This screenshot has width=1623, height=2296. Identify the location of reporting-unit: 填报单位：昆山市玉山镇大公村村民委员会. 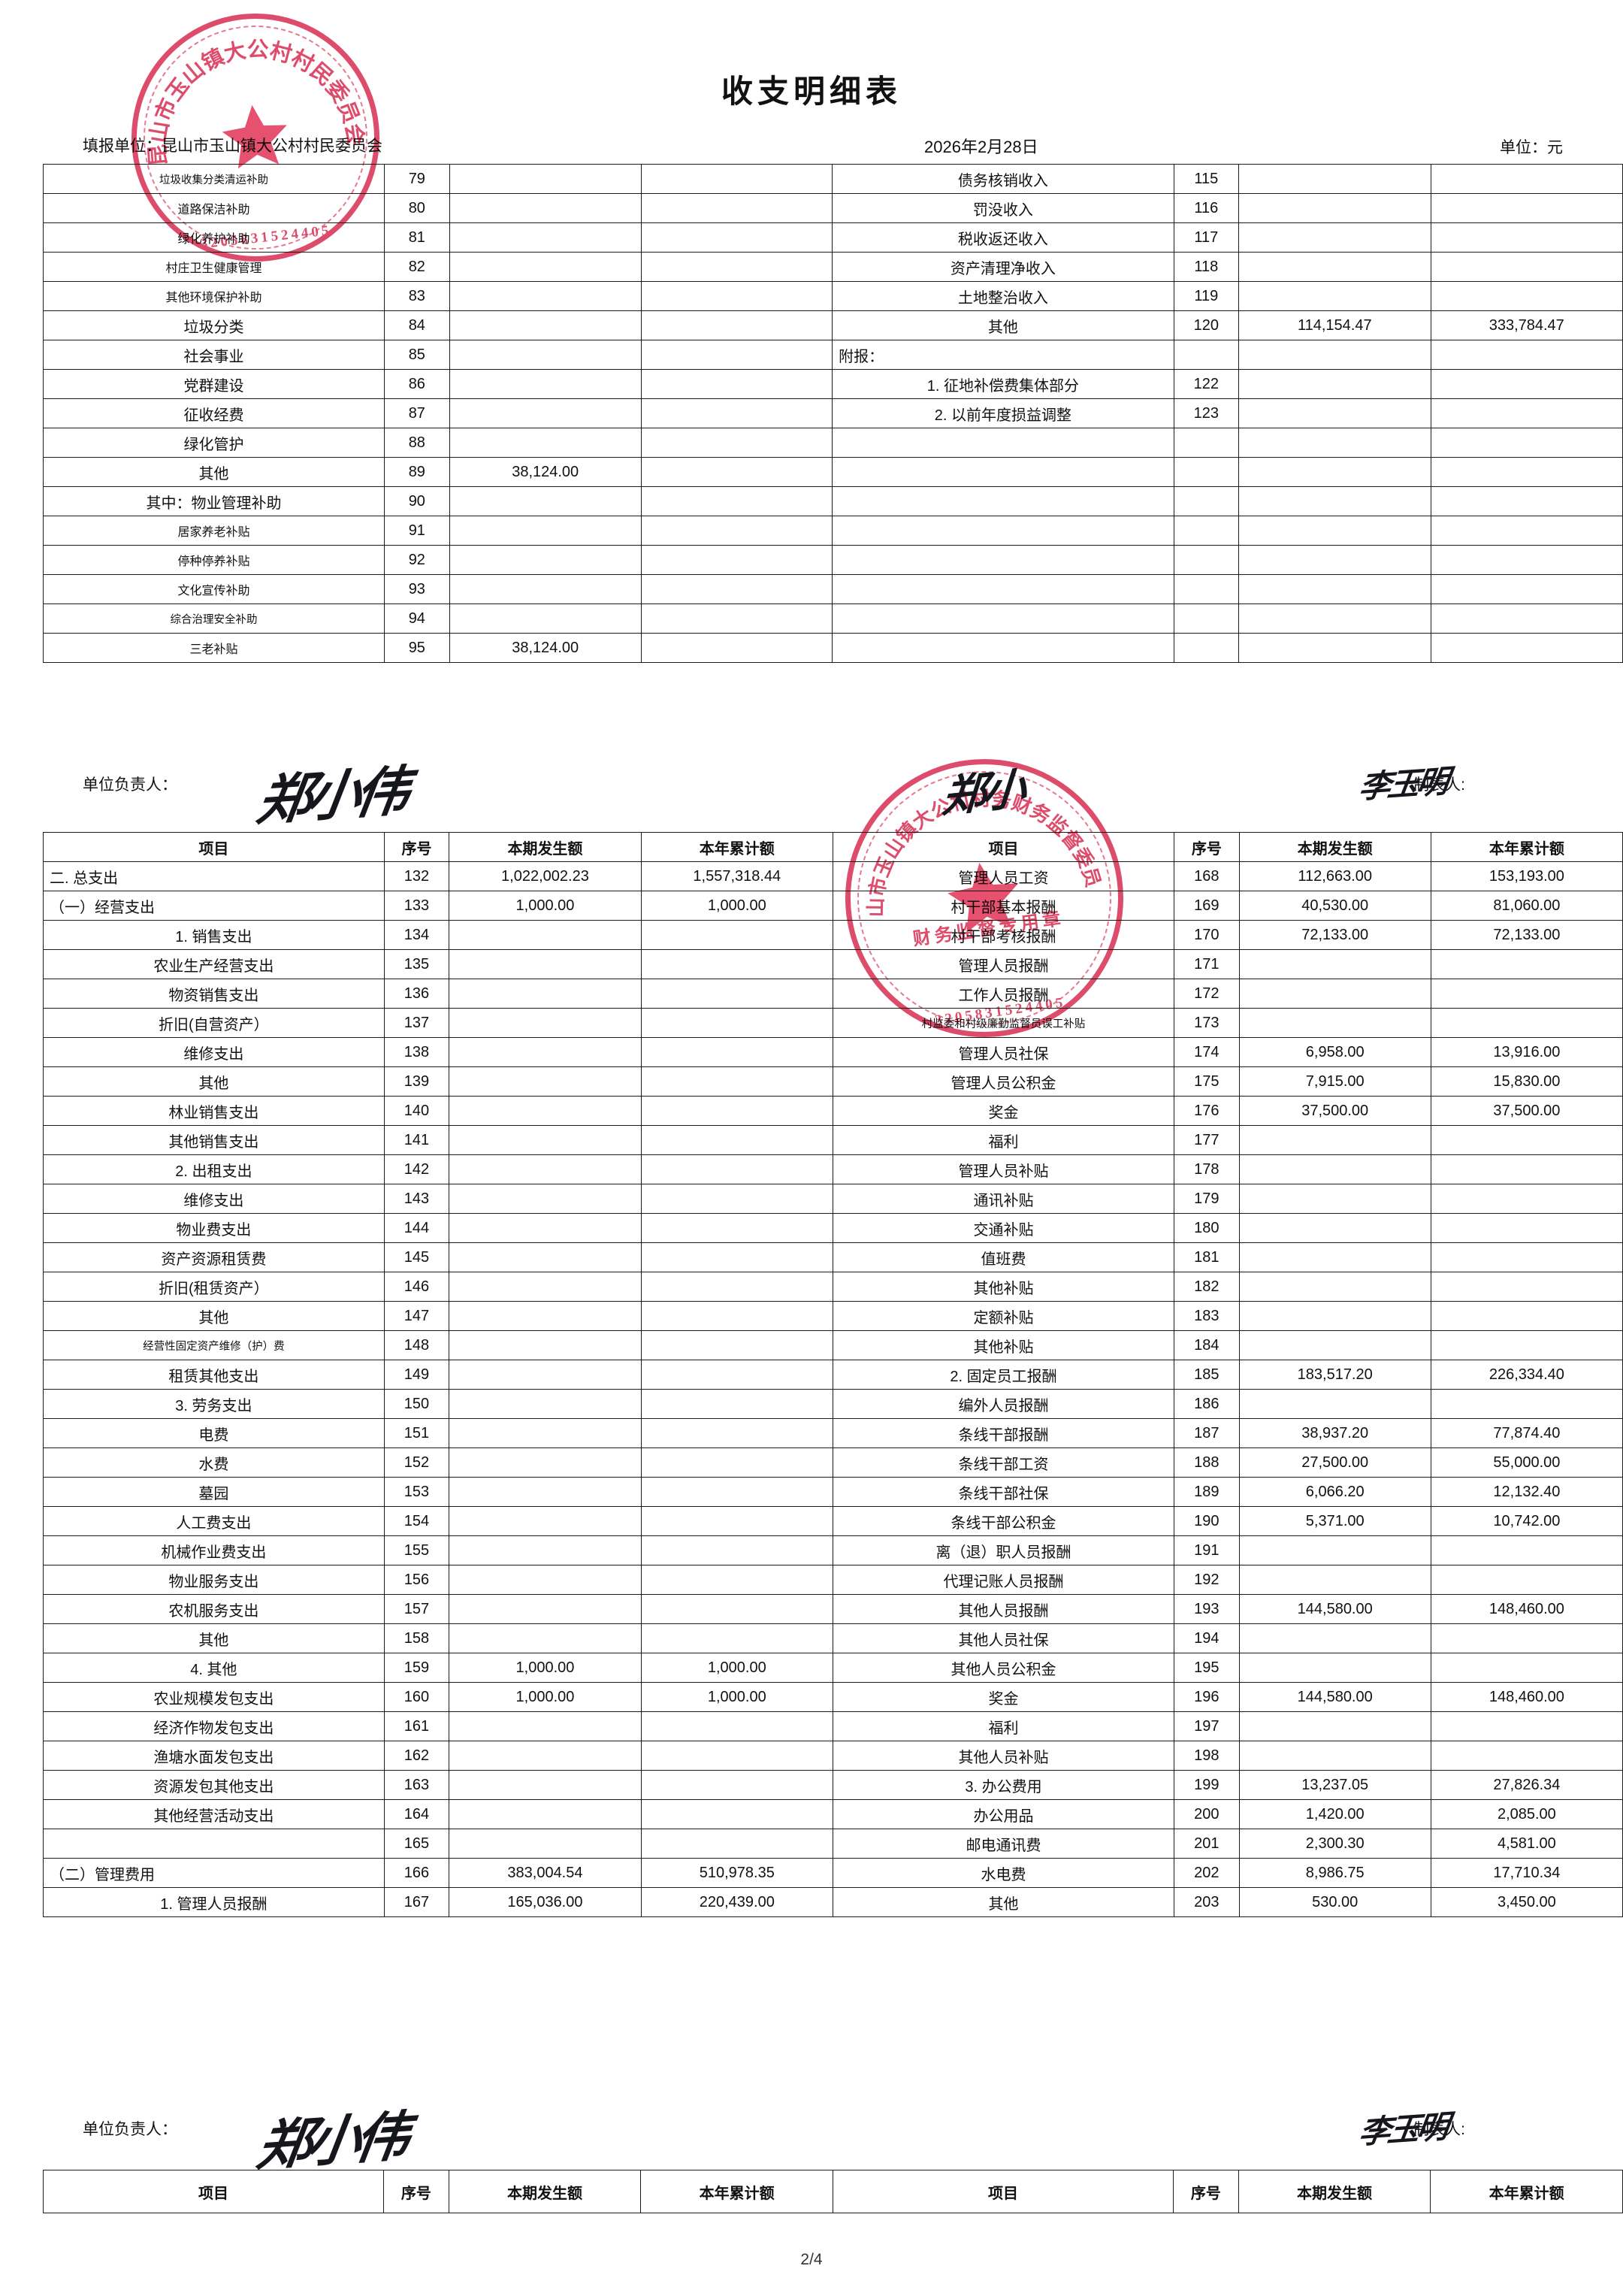
(232, 145).